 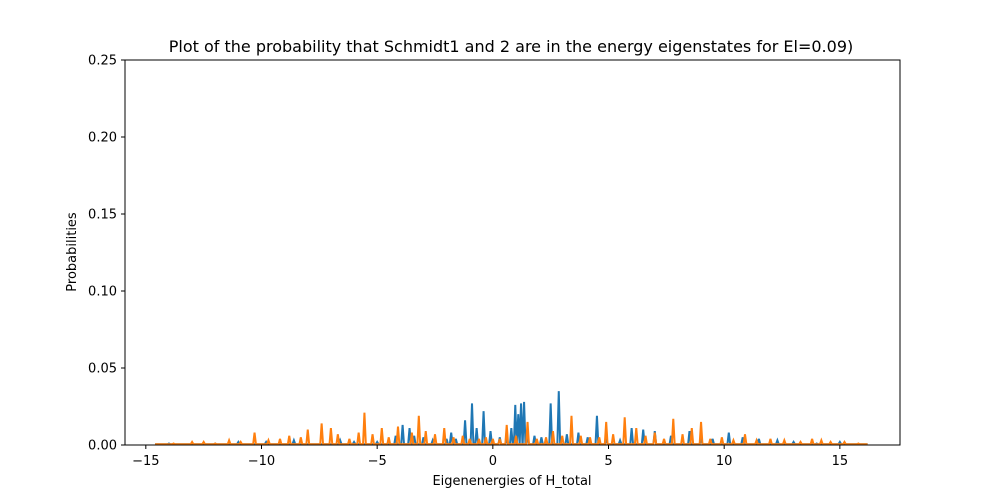 I want to click on x-tick-label: 15, so click(x=840, y=461).